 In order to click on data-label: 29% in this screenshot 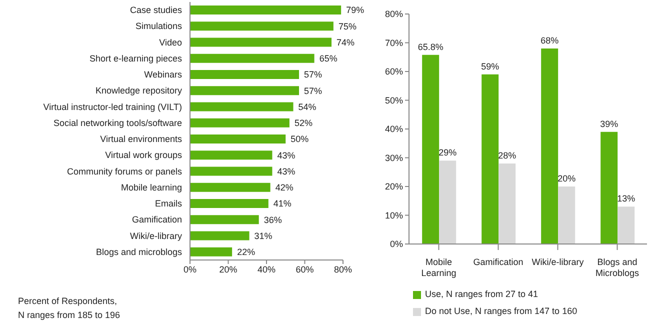, I will do `click(447, 153)`.